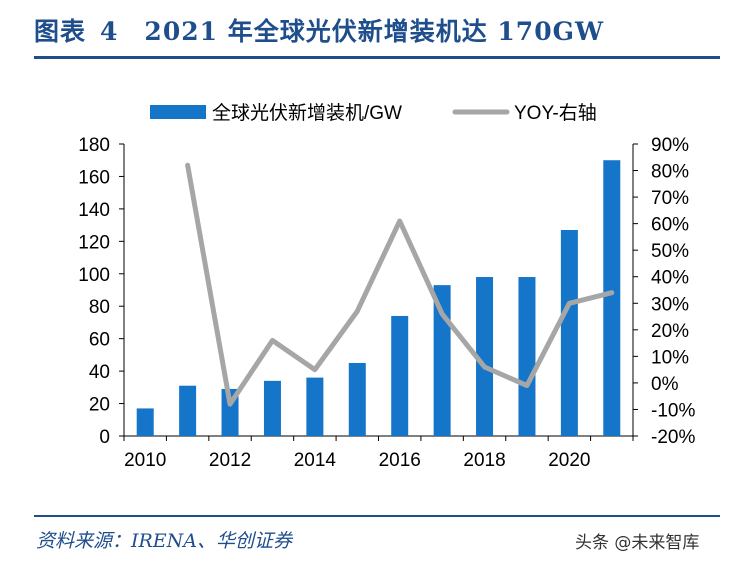  Describe the element at coordinates (60, 31) in the screenshot. I see `figure-label: 图表` at that location.